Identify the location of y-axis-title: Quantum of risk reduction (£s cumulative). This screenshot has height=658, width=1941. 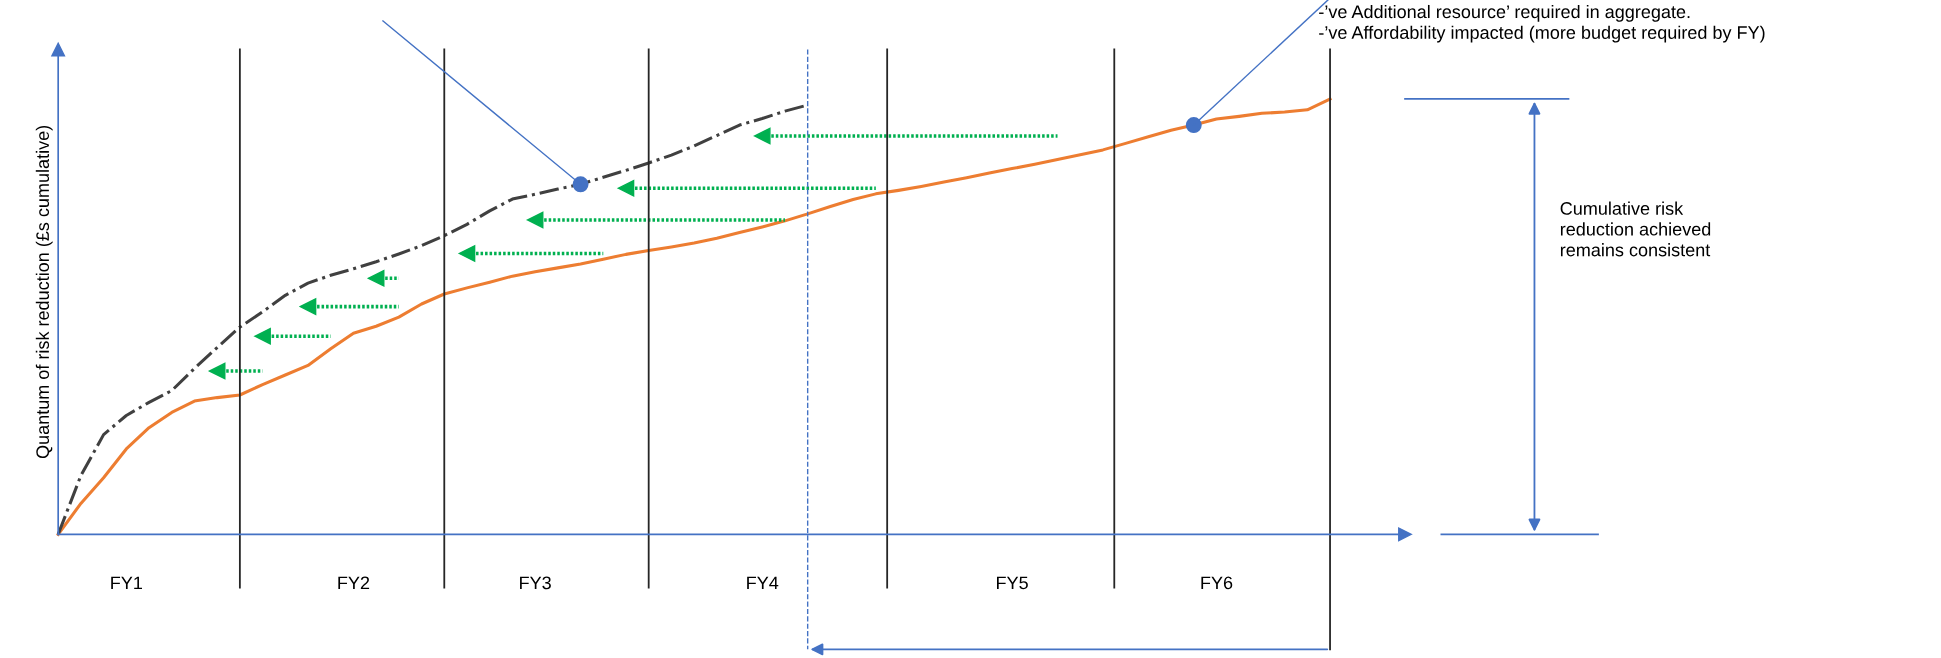
(44, 292).